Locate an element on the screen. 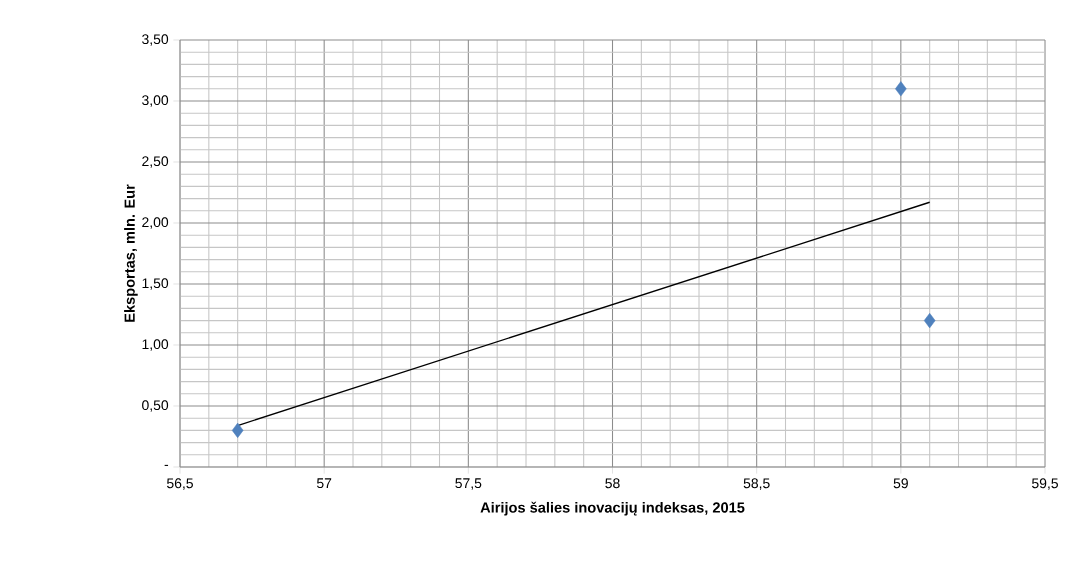  x-tick-label: 58,5 is located at coordinates (756, 484).